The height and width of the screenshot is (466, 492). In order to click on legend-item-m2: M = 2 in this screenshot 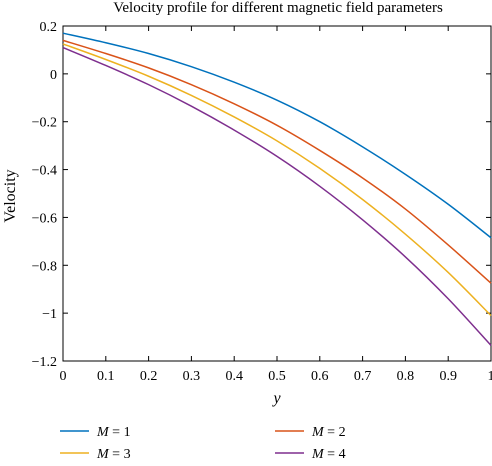, I will do `click(310, 432)`.